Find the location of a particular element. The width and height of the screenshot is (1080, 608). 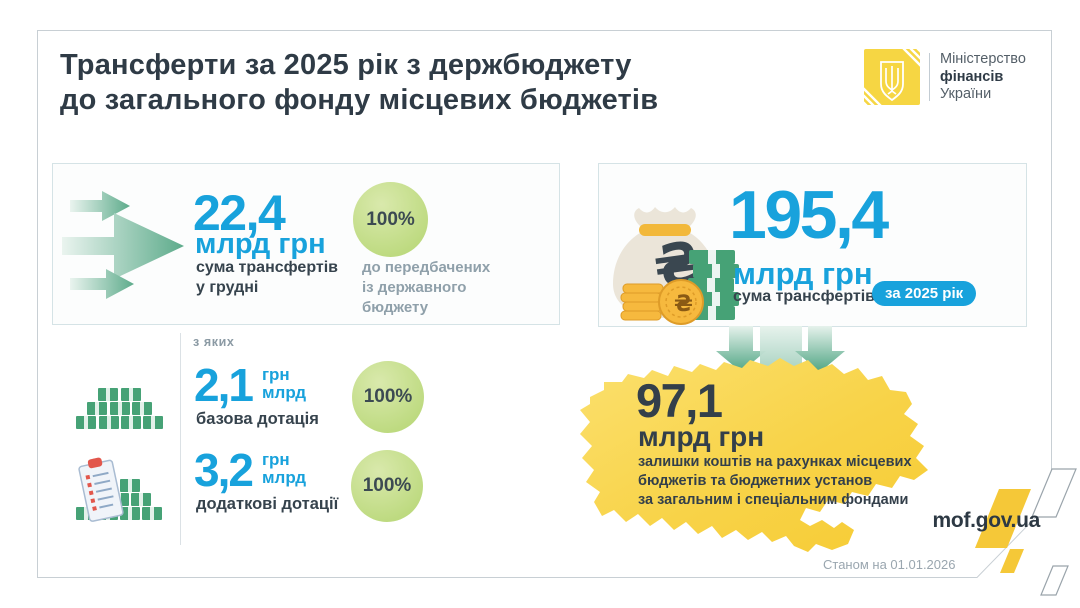

base-grant-value-group: 2,1 грн млрд is located at coordinates (250, 385).